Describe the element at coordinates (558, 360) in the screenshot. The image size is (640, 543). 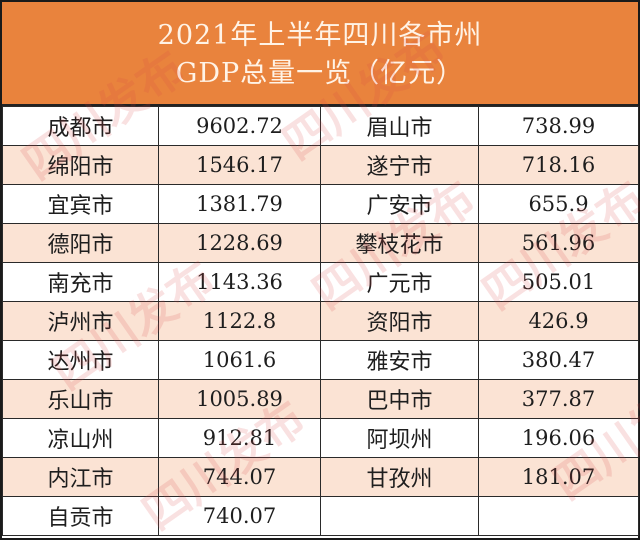
I see `gdp-value: 380.47` at that location.